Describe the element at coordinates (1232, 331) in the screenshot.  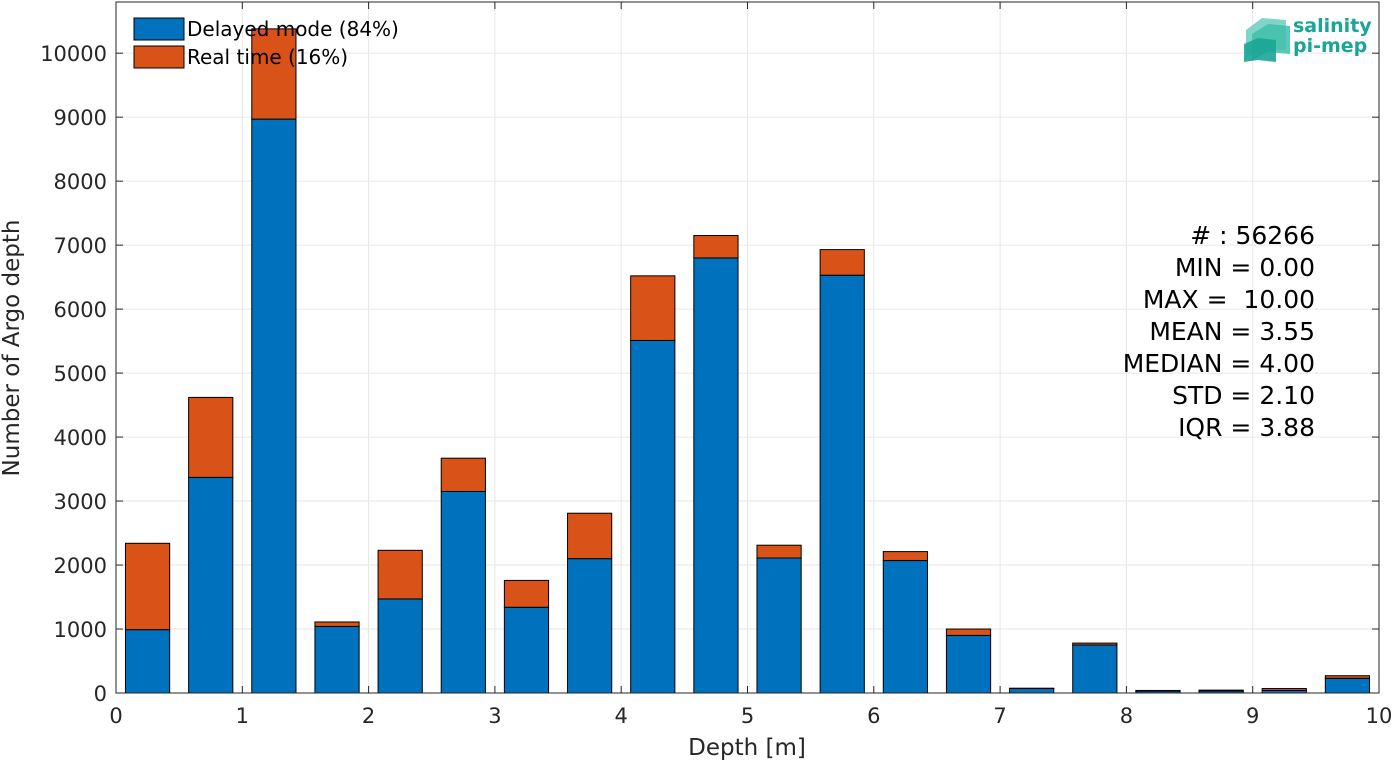
I see `stat-mean: MEAN = 3.55` at that location.